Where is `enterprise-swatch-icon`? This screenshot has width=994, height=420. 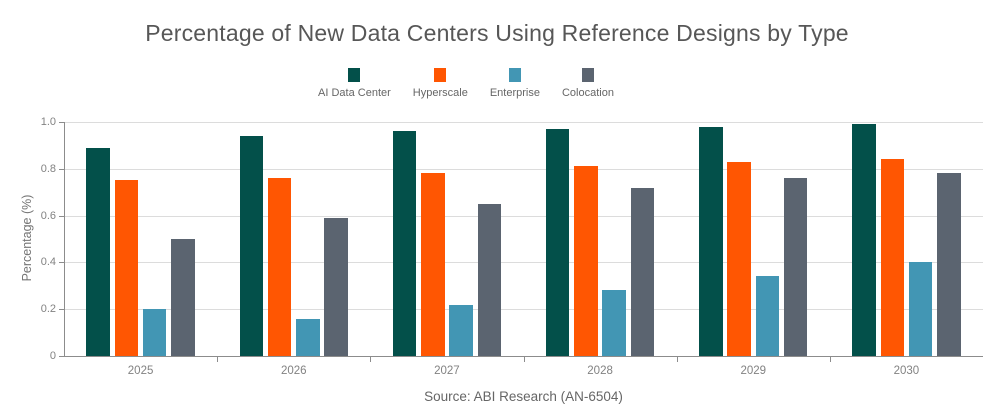
enterprise-swatch-icon is located at coordinates (514, 75).